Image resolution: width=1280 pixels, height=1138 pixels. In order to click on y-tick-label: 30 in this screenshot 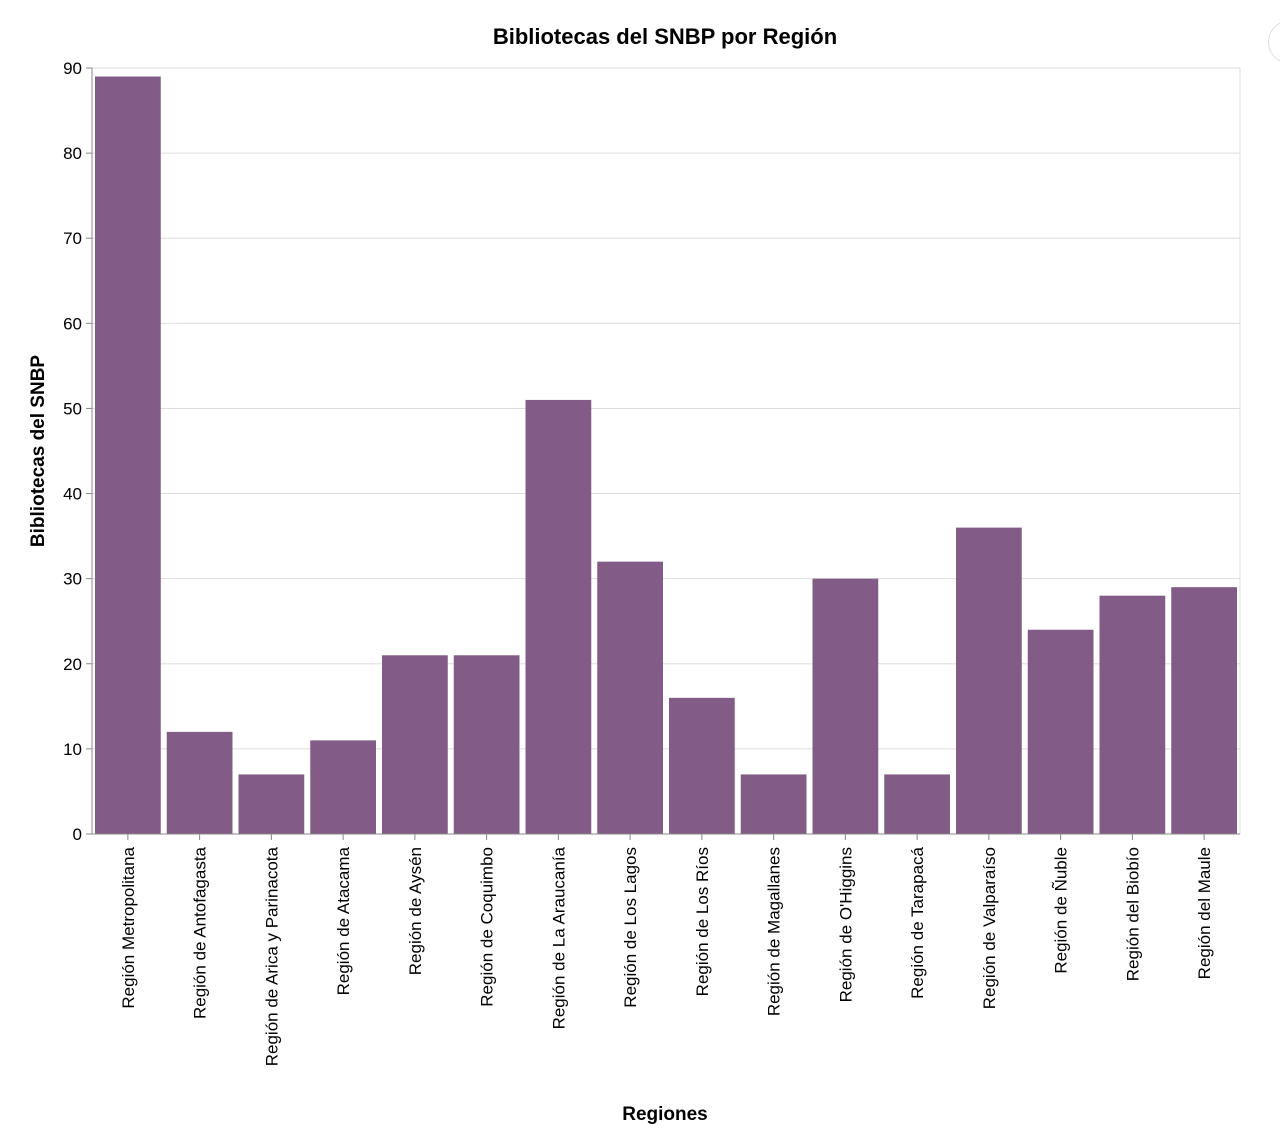, I will do `click(72, 579)`.